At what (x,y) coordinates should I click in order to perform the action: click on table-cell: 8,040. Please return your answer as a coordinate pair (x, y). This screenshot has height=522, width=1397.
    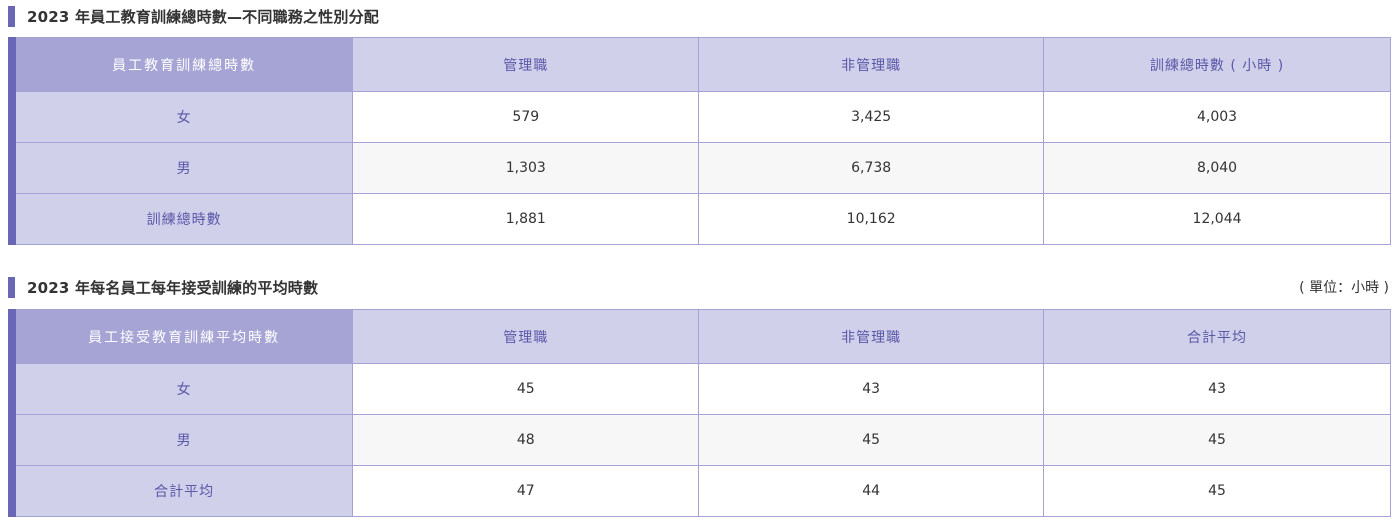
    Looking at the image, I should click on (1217, 168).